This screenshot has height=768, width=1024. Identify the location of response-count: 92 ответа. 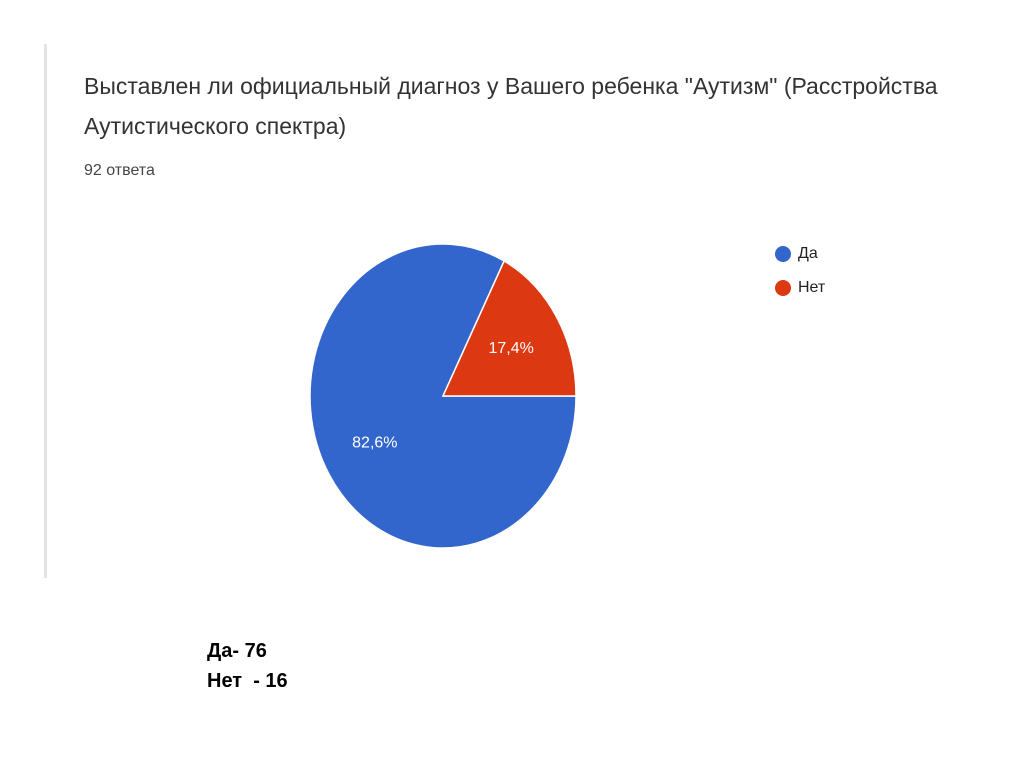
(119, 170).